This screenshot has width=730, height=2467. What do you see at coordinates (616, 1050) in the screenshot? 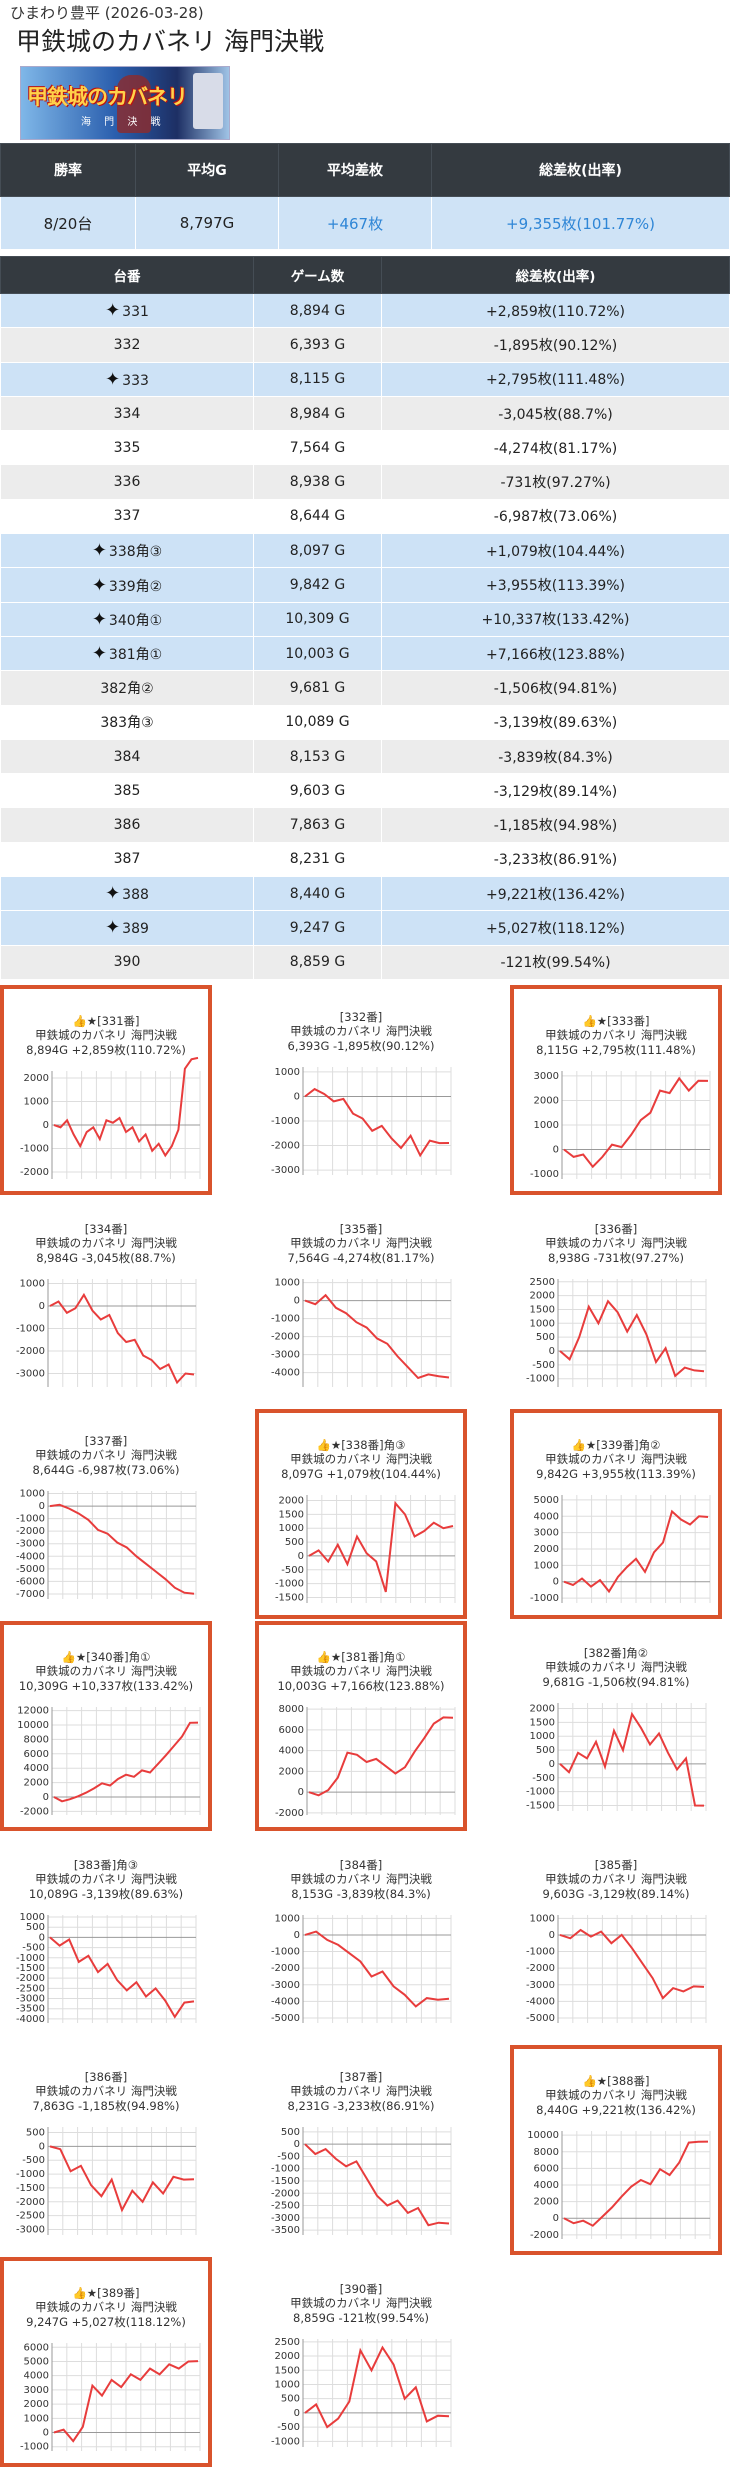
I see `graph-stats: 8,115G +2,795枚(111.48%)` at bounding box center [616, 1050].